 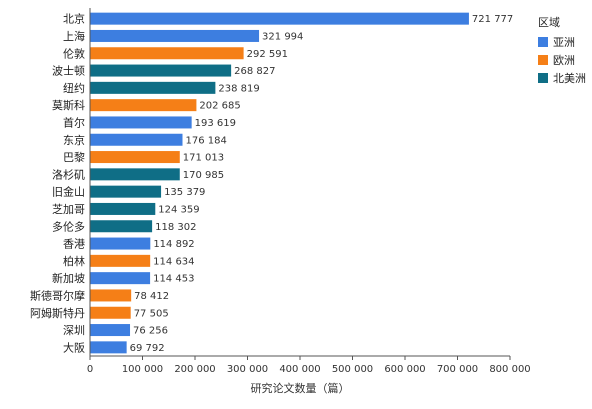 What do you see at coordinates (74, 122) in the screenshot?
I see `category-label: 首尔` at bounding box center [74, 122].